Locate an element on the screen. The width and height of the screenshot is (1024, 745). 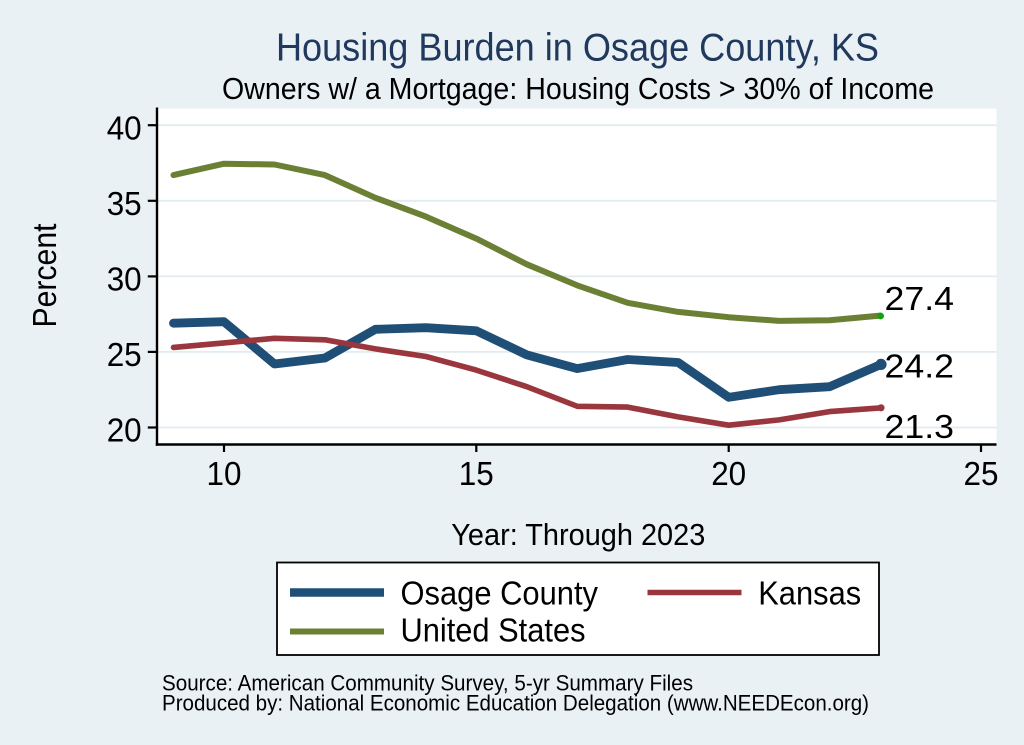
svg-text: 27.4 is located at coordinates (920, 298).